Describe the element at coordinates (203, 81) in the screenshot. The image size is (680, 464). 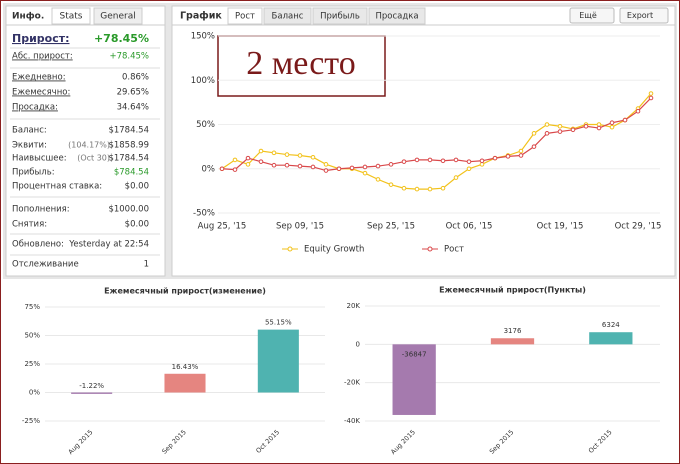
I see `y-tick-label: 100%` at that location.